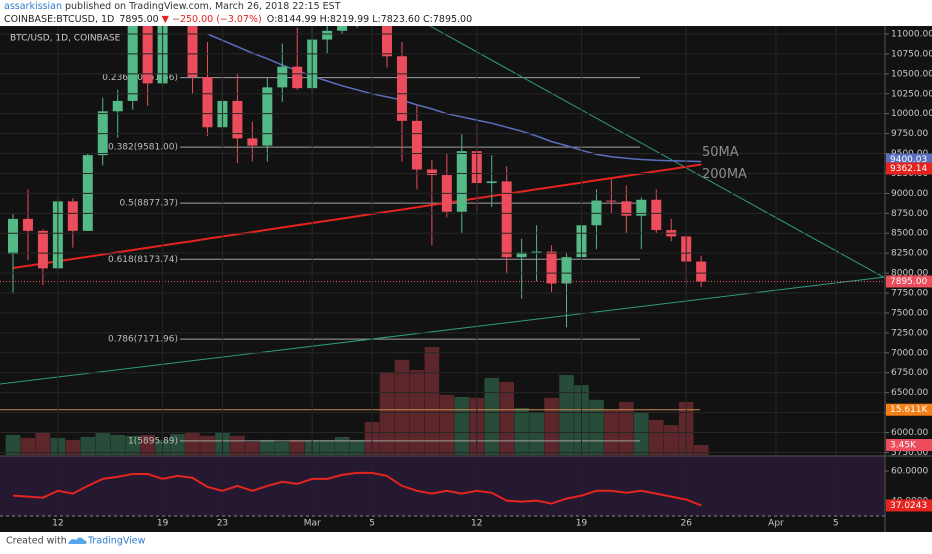  Describe the element at coordinates (909, 353) in the screenshot. I see `y-tick-label: 7000.00` at that location.